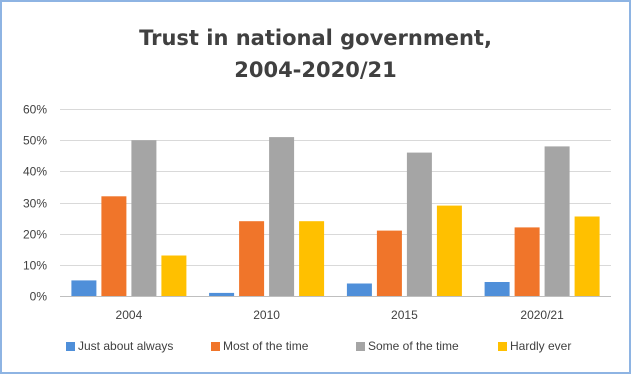  Describe the element at coordinates (266, 315) in the screenshot. I see `x-tick-label: 2010` at that location.